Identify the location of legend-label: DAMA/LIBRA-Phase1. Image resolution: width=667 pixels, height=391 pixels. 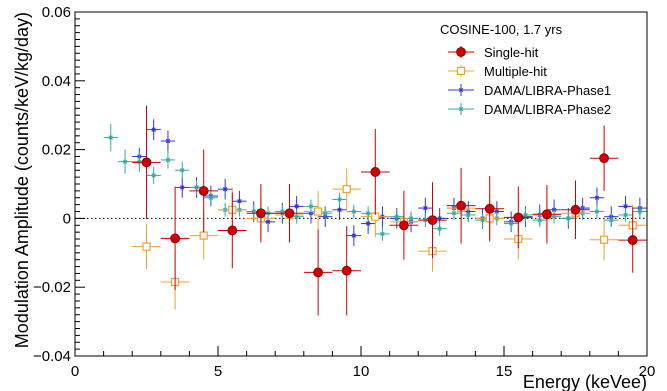
(547, 90).